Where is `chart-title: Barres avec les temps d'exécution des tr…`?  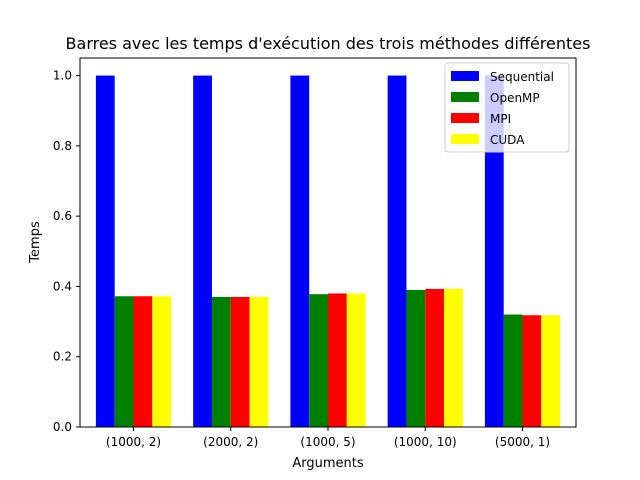
chart-title: Barres avec les temps d'exécution des tr… is located at coordinates (328, 43).